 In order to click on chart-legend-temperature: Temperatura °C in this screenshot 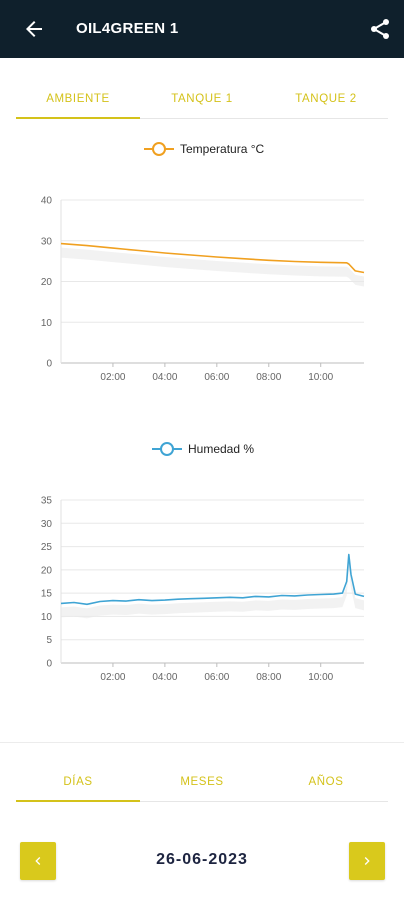, I will do `click(204, 149)`.